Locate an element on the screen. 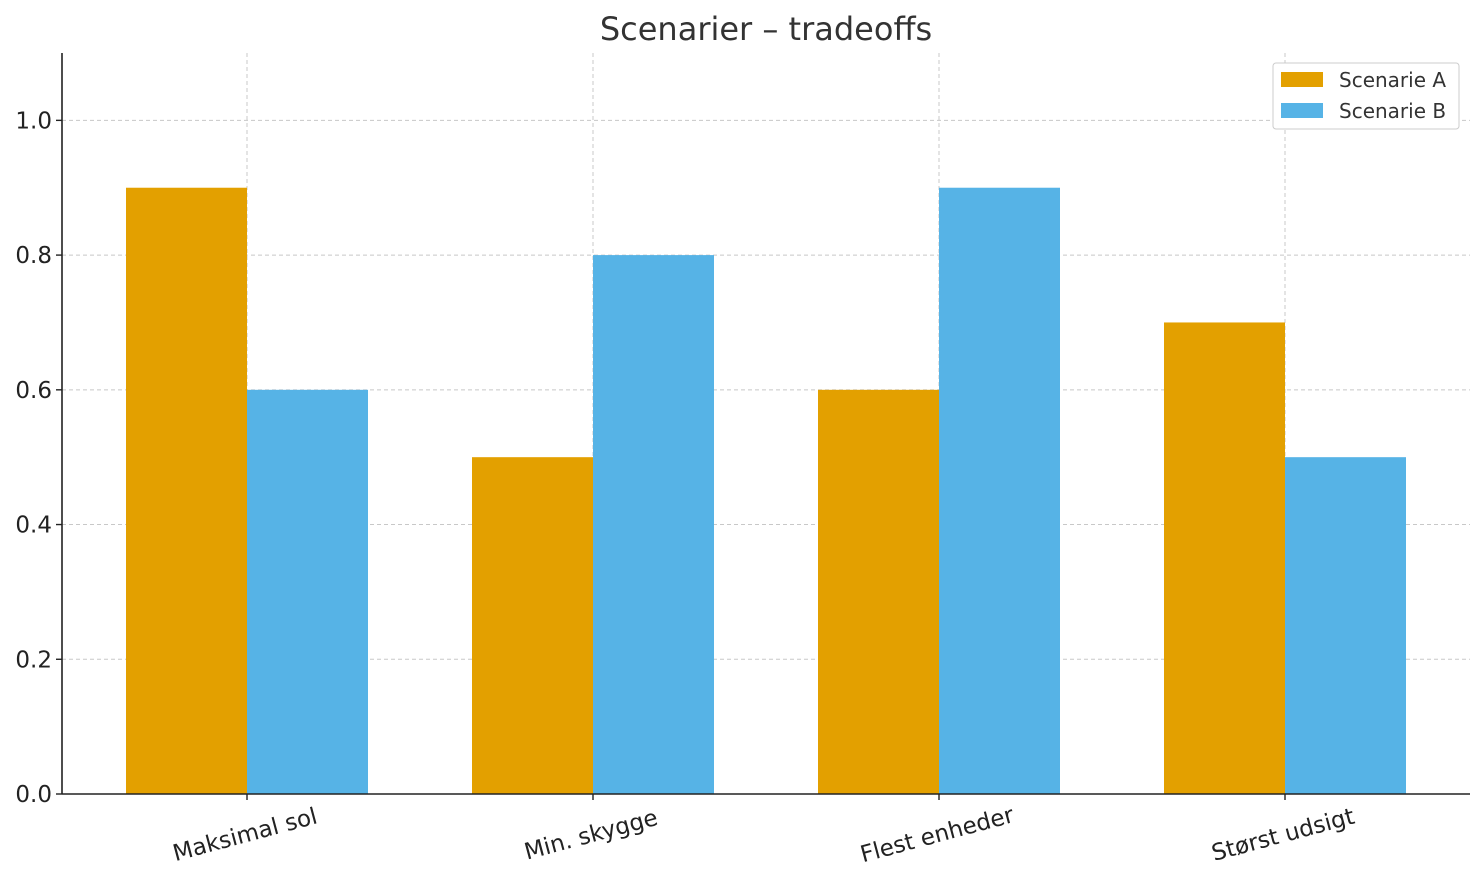  legend-swatch-scenarie-a is located at coordinates (1302, 79).